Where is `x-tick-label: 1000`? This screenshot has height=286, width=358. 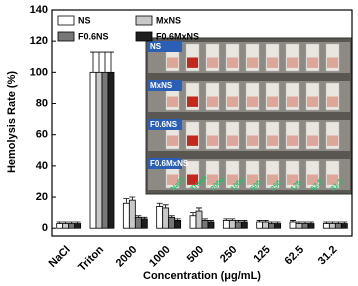 x-tick-label: 1000 is located at coordinates (160, 257).